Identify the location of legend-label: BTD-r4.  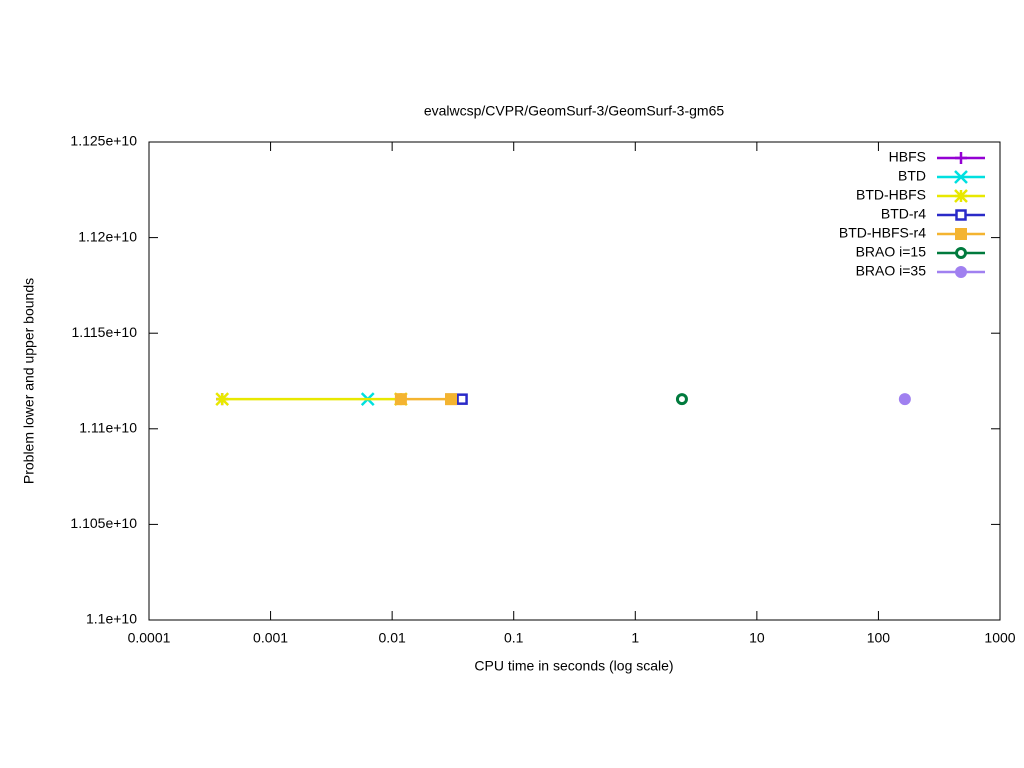
(903, 214).